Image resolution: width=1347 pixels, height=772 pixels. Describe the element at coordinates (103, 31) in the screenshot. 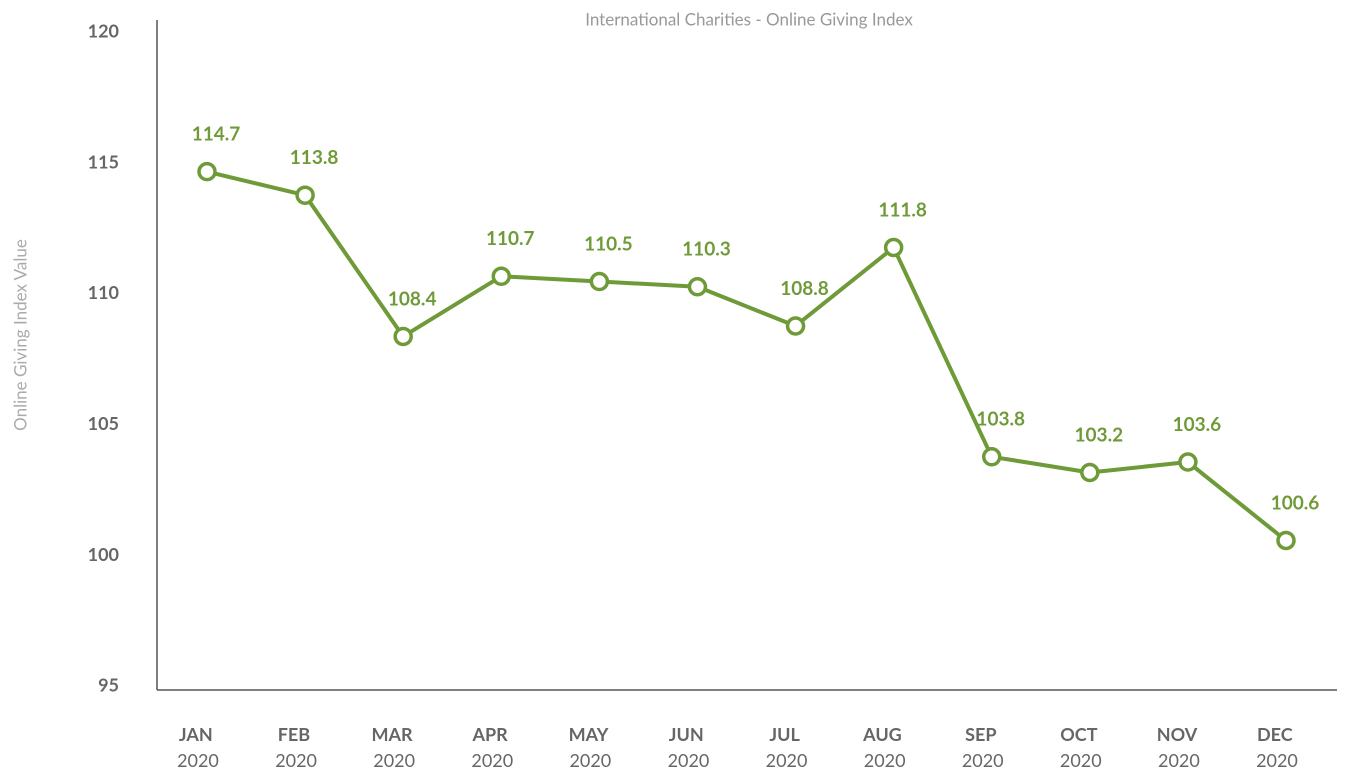

I see `y-tick-label: 120` at that location.